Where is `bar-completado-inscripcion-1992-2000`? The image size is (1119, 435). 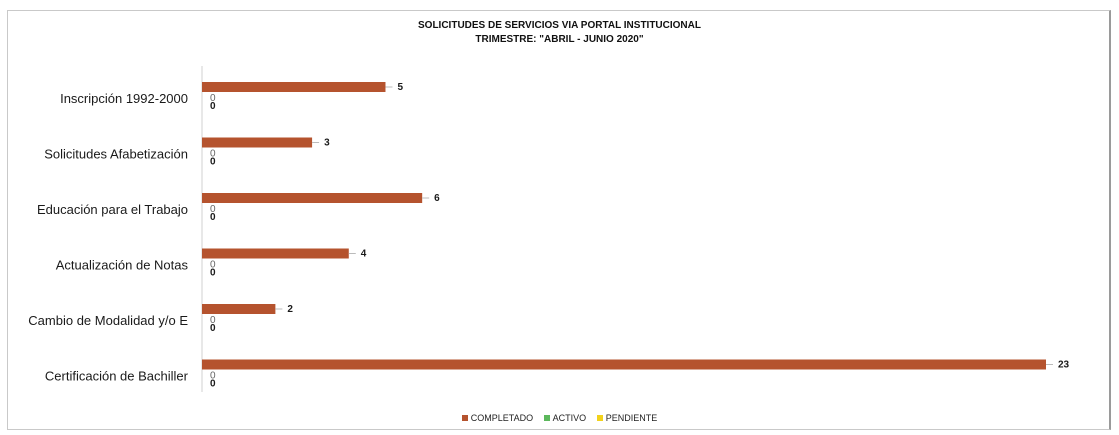 bar-completado-inscripcion-1992-2000 is located at coordinates (294, 87).